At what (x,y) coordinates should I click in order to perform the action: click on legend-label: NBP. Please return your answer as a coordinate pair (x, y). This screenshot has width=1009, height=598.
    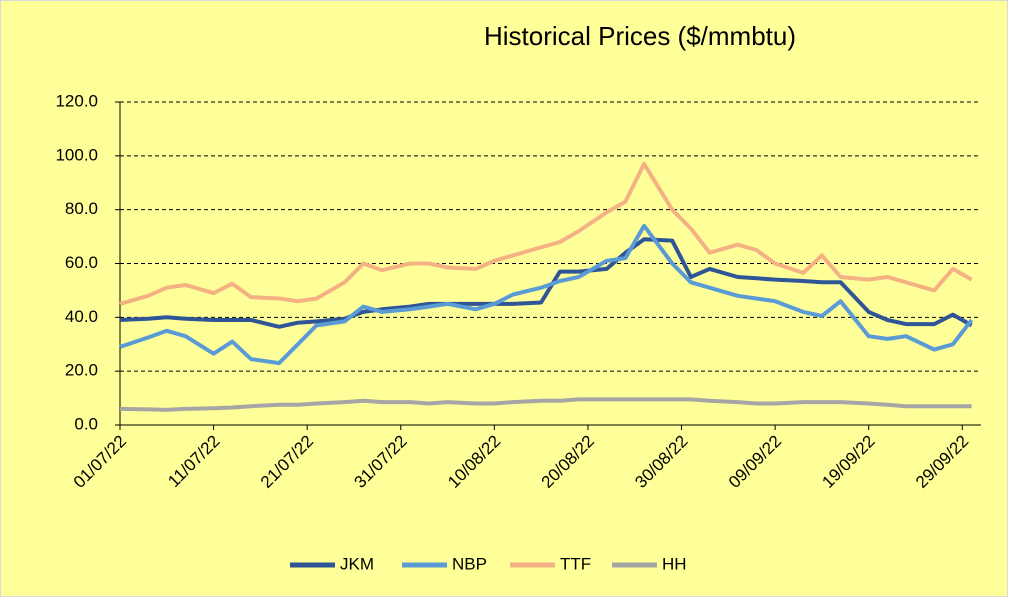
    Looking at the image, I should click on (469, 563).